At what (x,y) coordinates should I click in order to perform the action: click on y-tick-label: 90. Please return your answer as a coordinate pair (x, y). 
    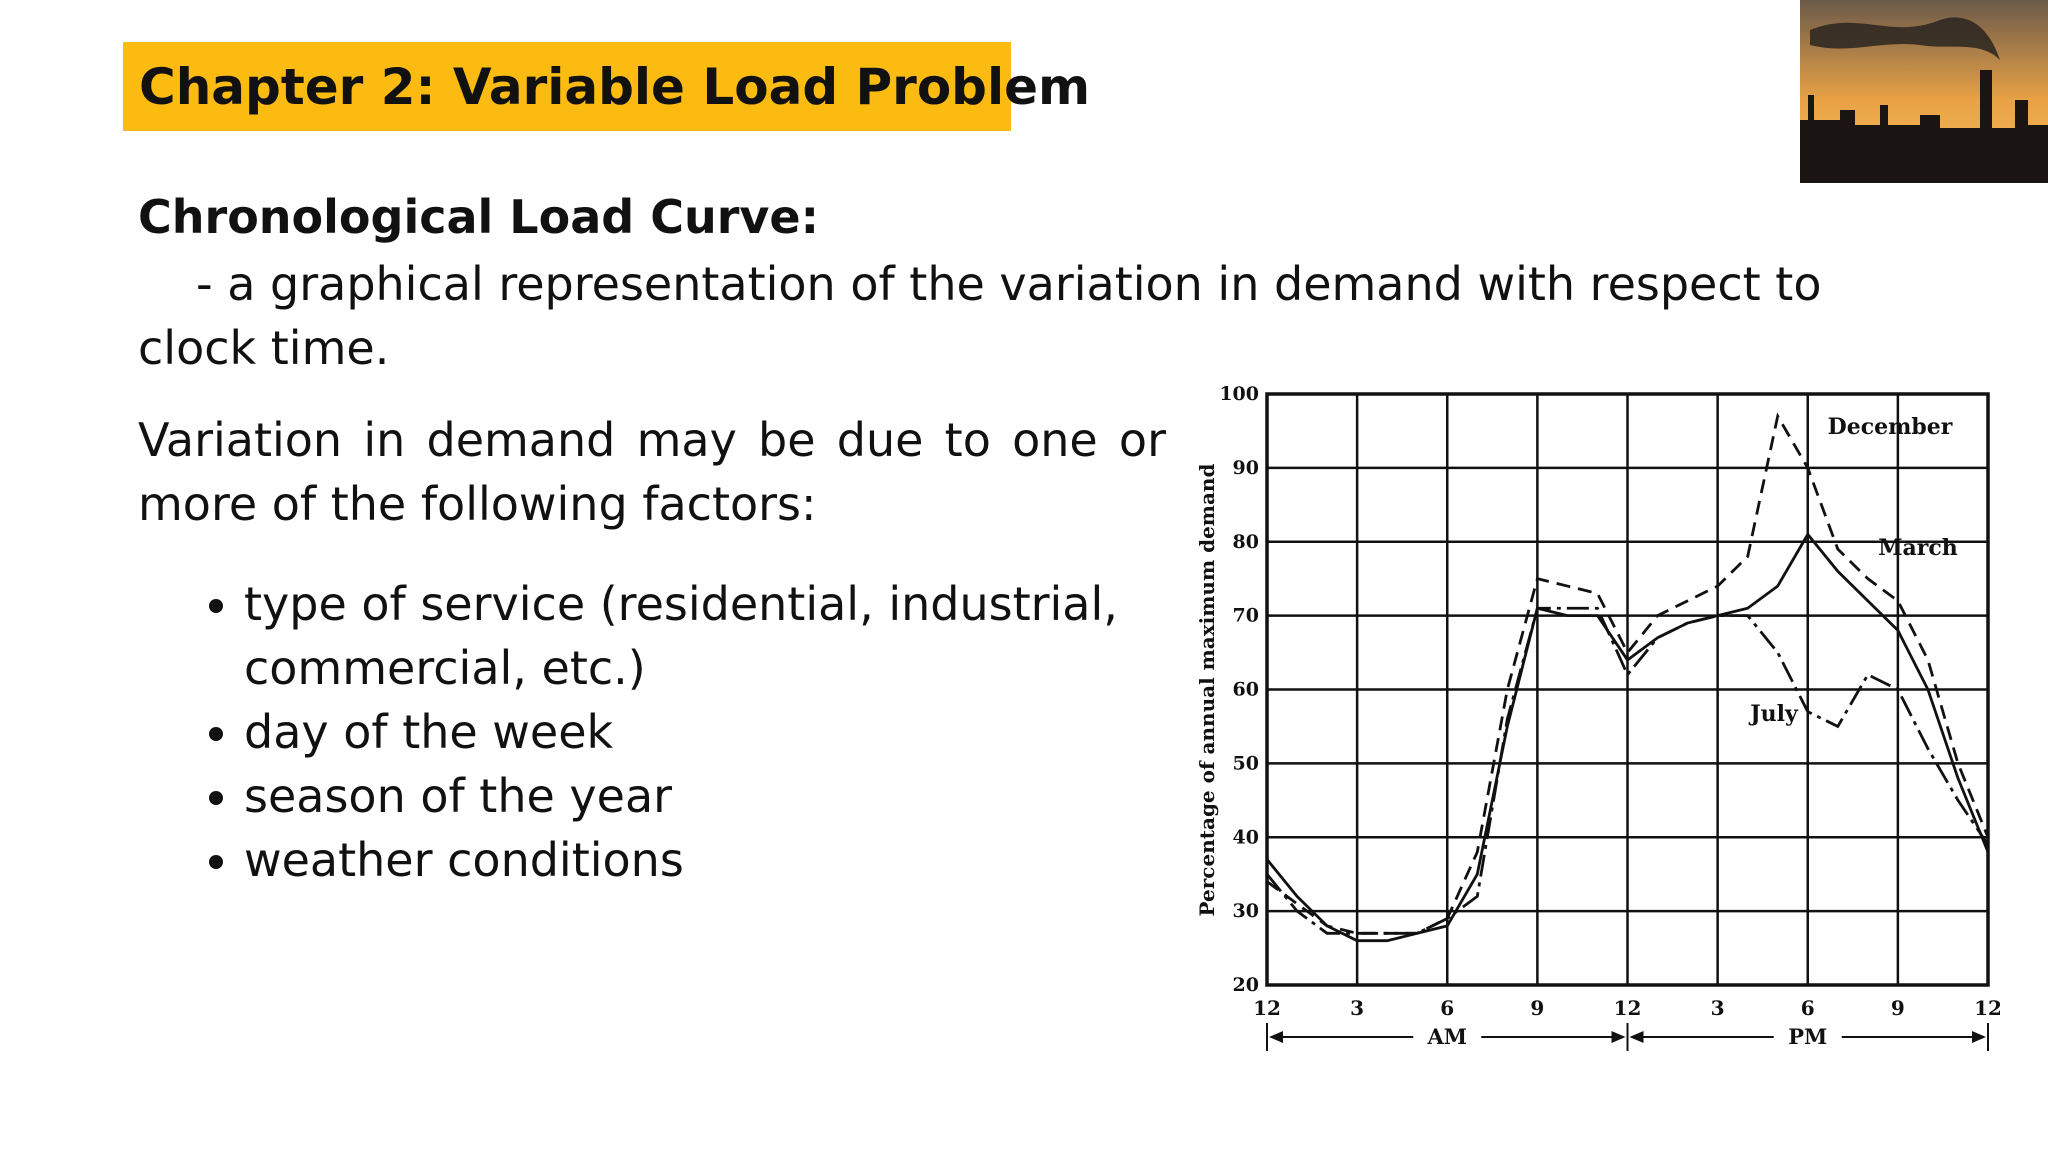
    Looking at the image, I should click on (1246, 468).